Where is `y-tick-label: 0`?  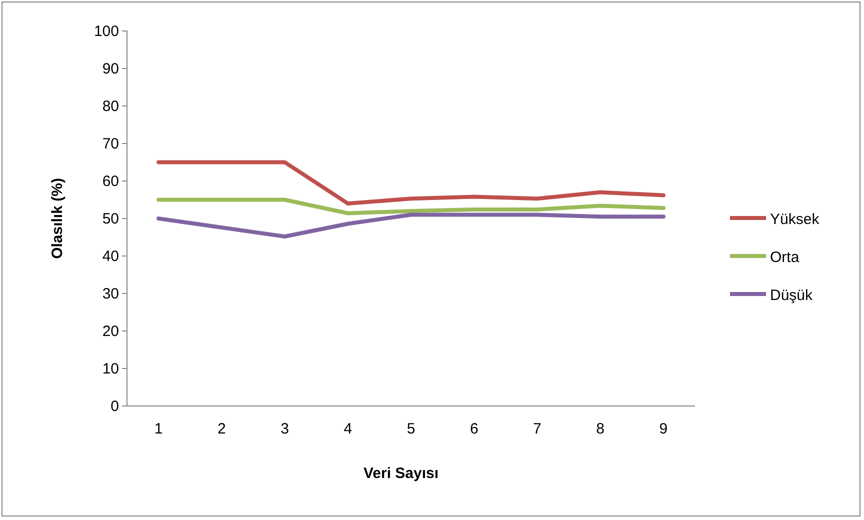 y-tick-label: 0 is located at coordinates (114, 406).